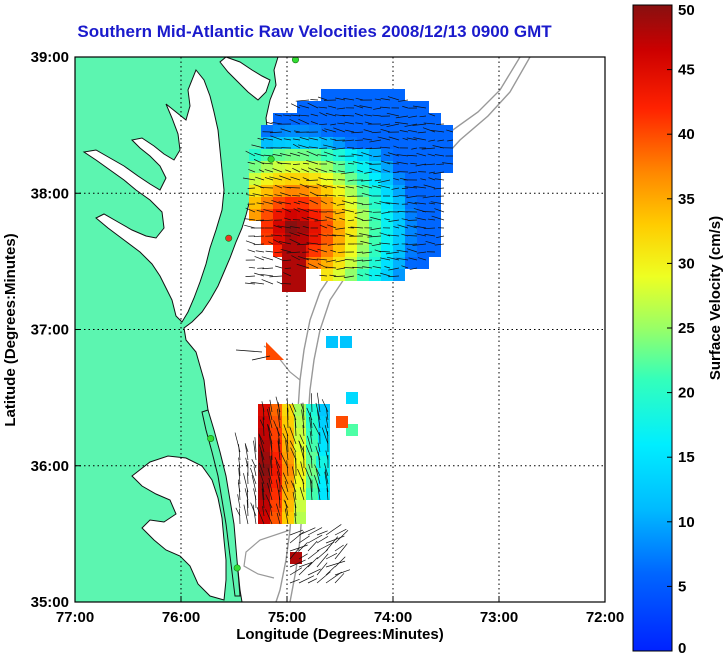 The width and height of the screenshot is (724, 659). Describe the element at coordinates (686, 263) in the screenshot. I see `colorbar-tick-label: 30` at that location.